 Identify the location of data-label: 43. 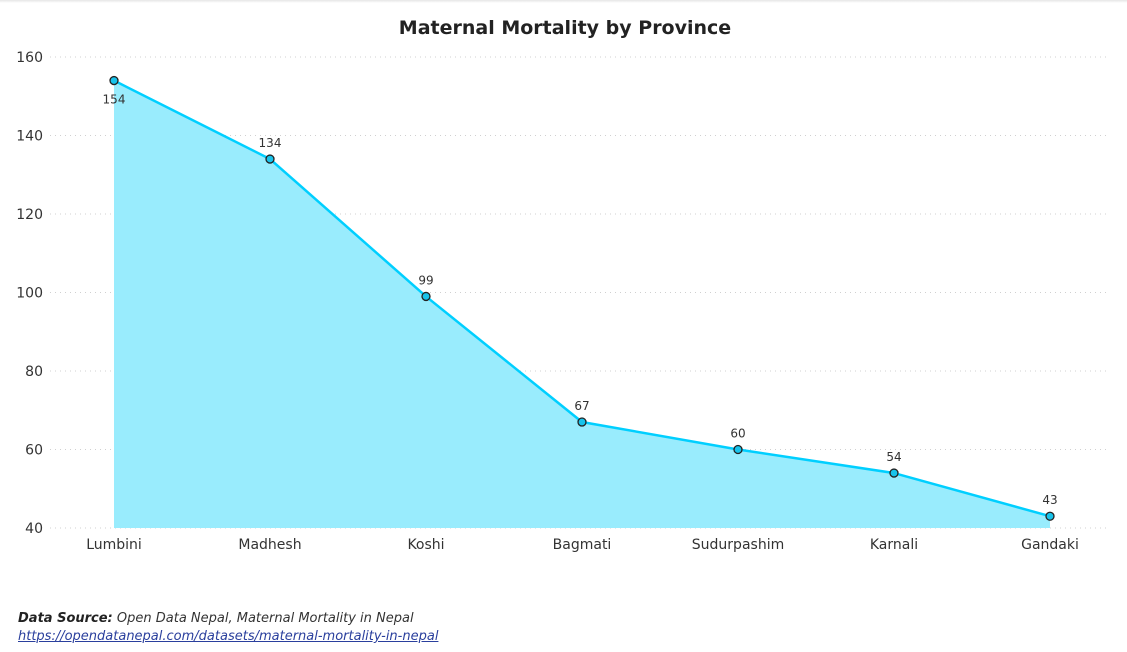
(1049, 500).